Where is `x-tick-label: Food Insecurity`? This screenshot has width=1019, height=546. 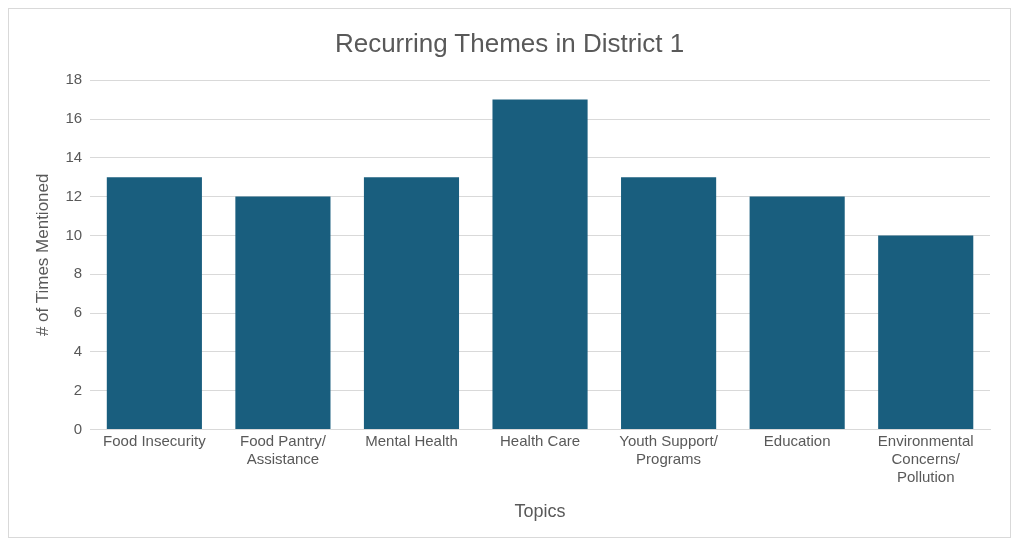
x-tick-label: Food Insecurity is located at coordinates (155, 440).